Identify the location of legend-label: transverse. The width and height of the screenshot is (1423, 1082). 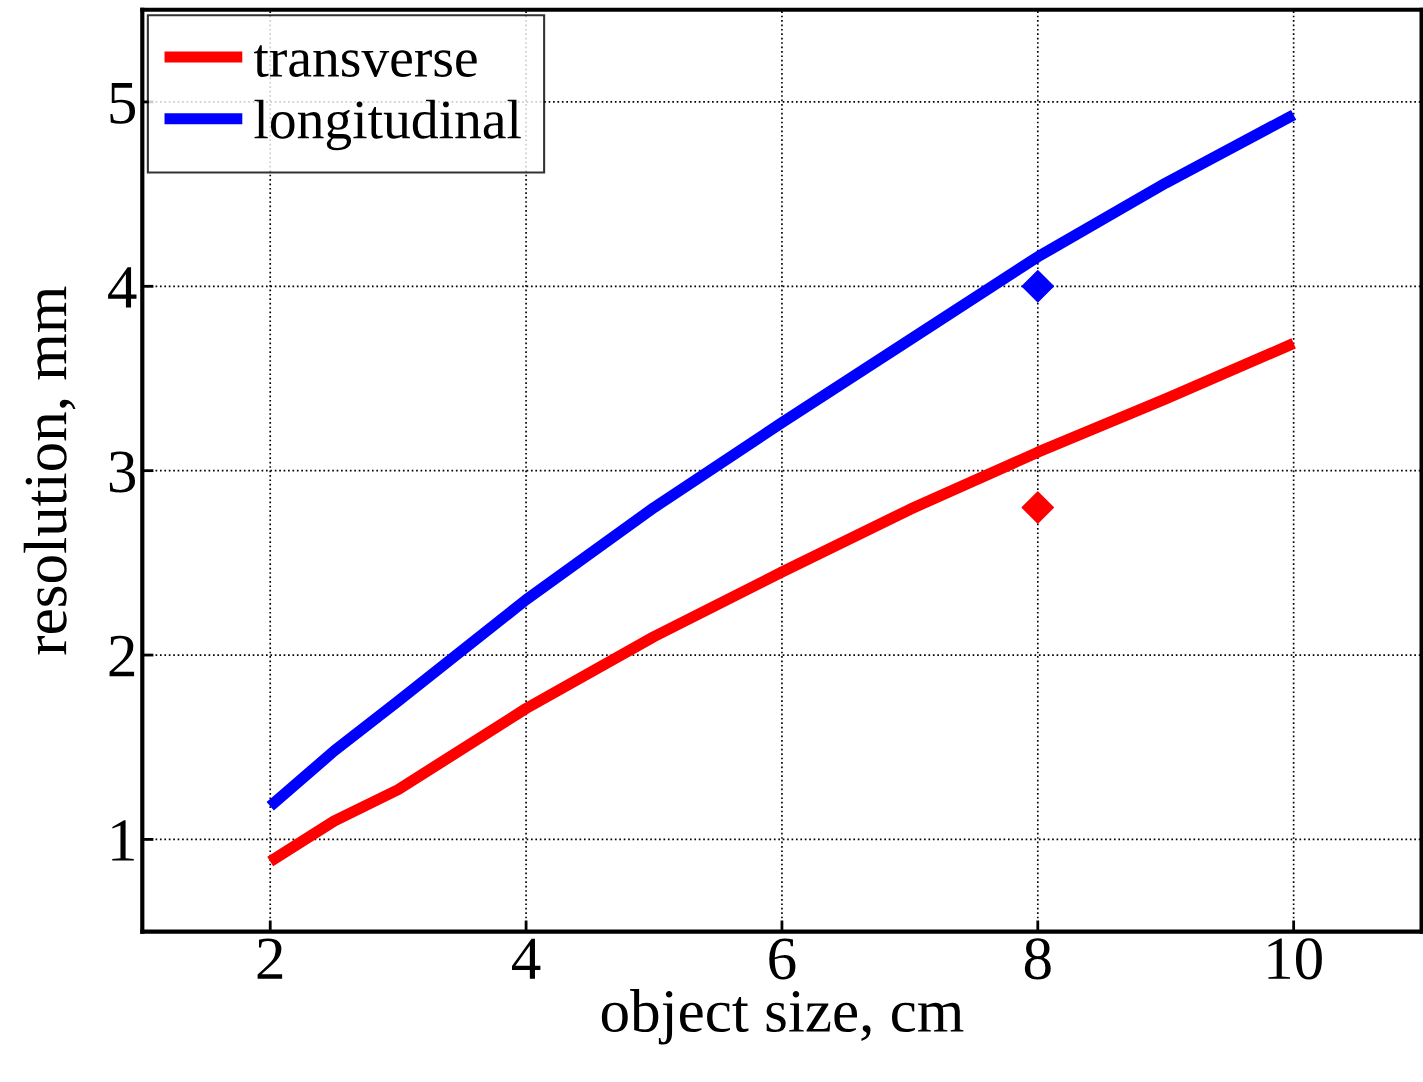
(365, 61).